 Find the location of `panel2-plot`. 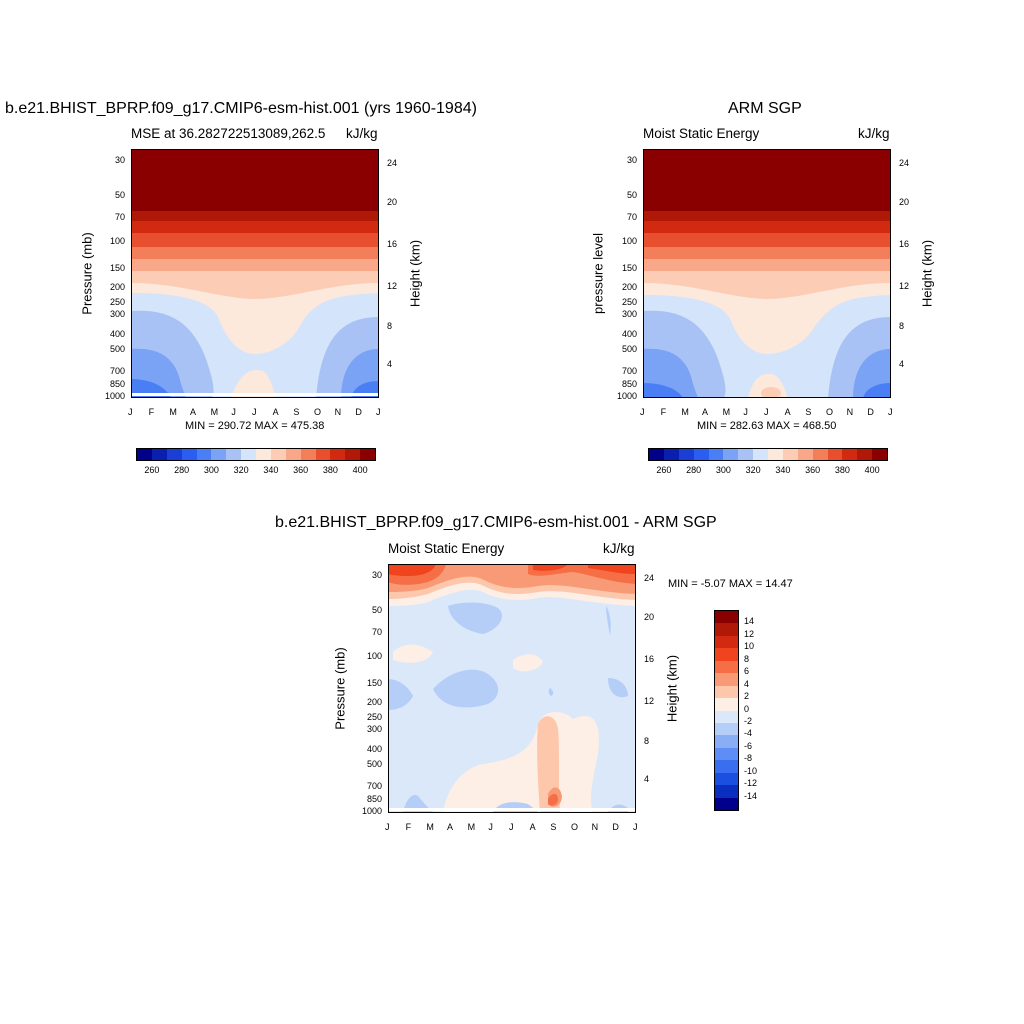

panel2-plot is located at coordinates (767, 273).